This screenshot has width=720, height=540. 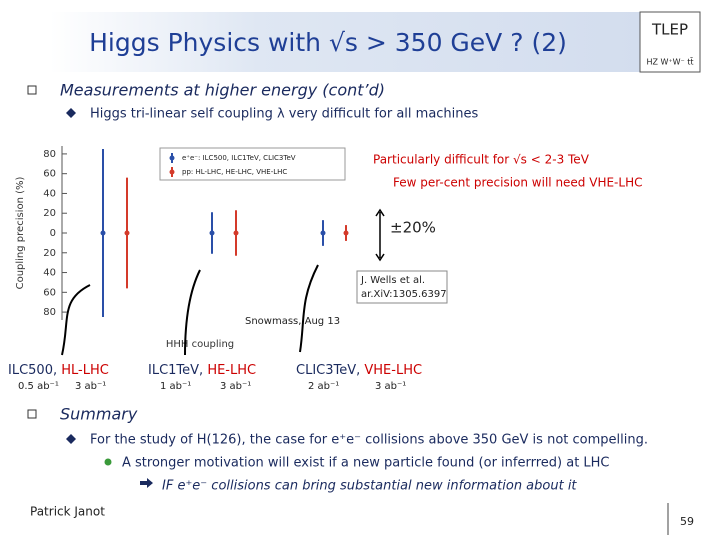 I want to click on annotation: ±20%, so click(x=413, y=228).